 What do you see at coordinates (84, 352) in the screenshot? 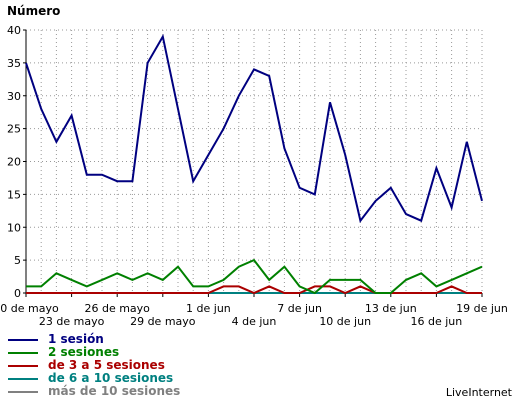
I see `legend-label: 2 sesiones` at bounding box center [84, 352].